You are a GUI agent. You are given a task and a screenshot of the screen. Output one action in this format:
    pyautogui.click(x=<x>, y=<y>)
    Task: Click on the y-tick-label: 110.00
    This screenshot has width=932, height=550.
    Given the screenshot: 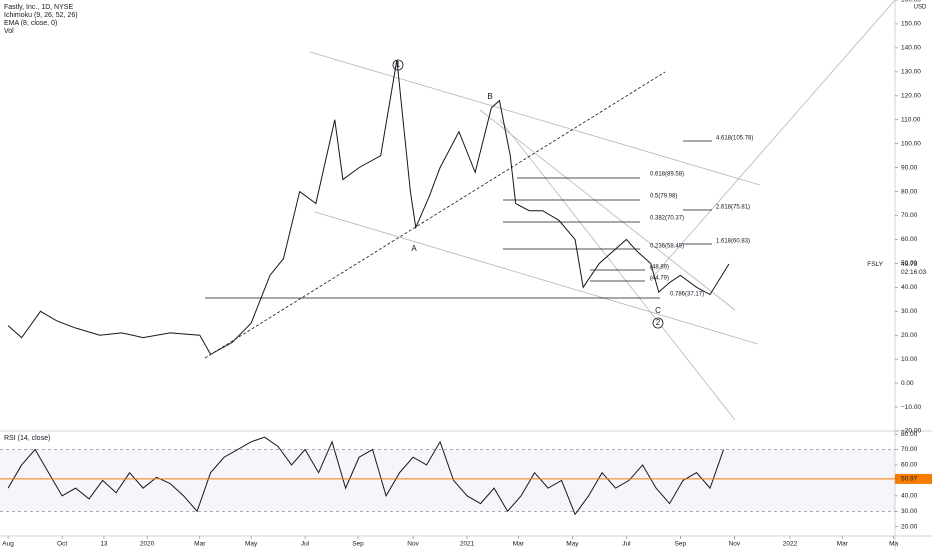 What is the action you would take?
    pyautogui.click(x=911, y=119)
    